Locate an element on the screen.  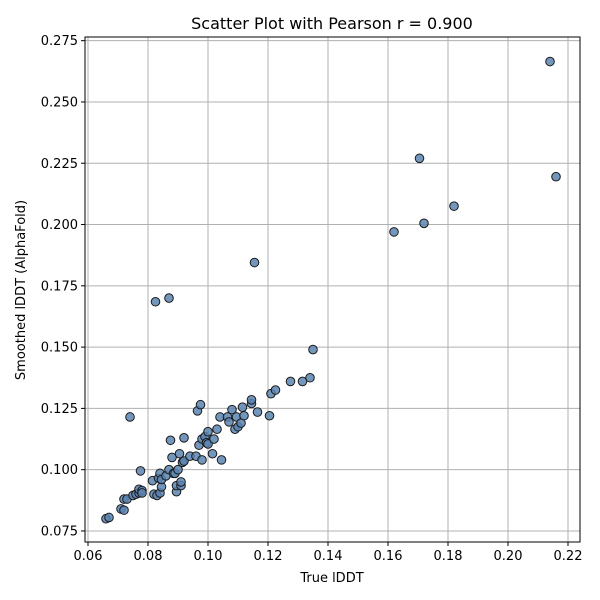
y-tick-label: 0.150 is located at coordinates (59, 348).